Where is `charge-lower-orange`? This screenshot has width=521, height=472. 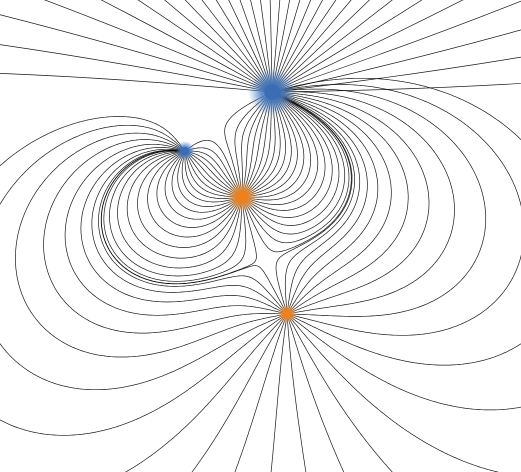
charge-lower-orange is located at coordinates (287, 314).